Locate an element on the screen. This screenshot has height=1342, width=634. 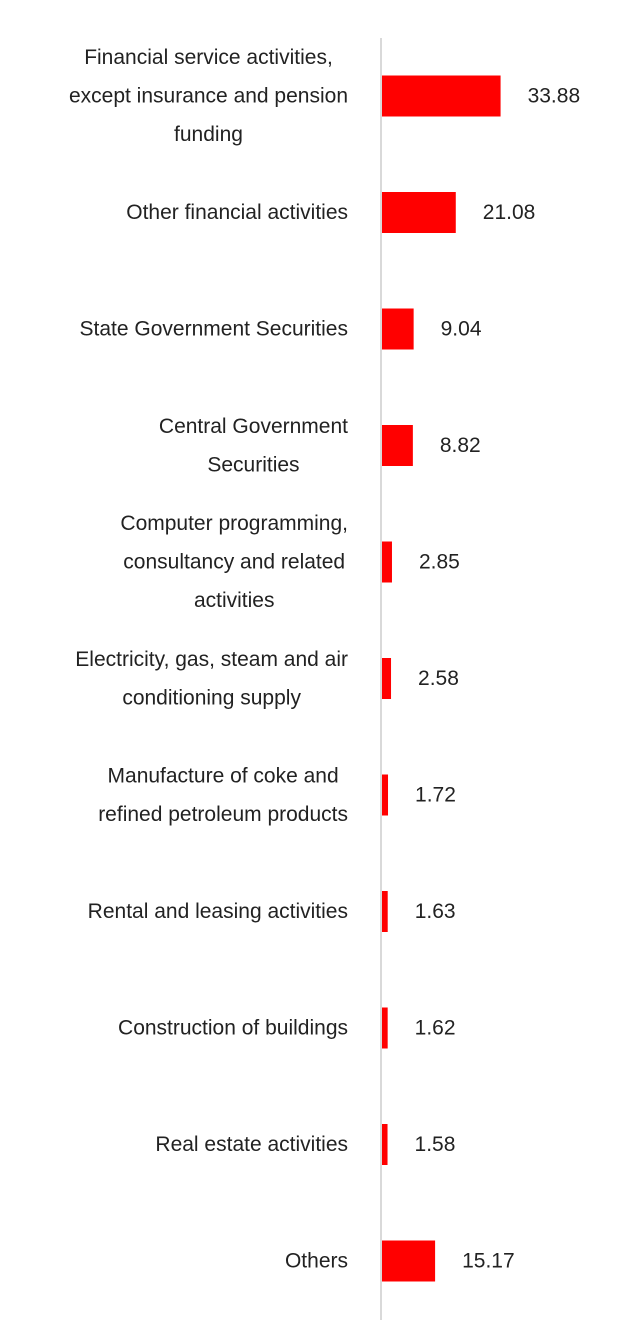
category-label-line: Computer programming, is located at coordinates (234, 523).